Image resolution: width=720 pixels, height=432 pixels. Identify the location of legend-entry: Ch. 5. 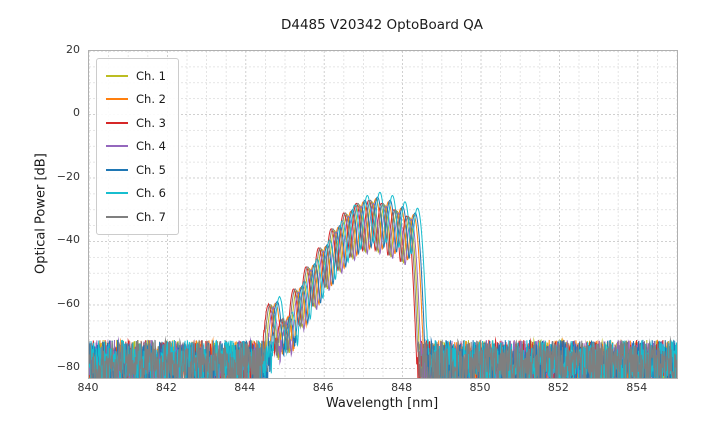
(136, 170).